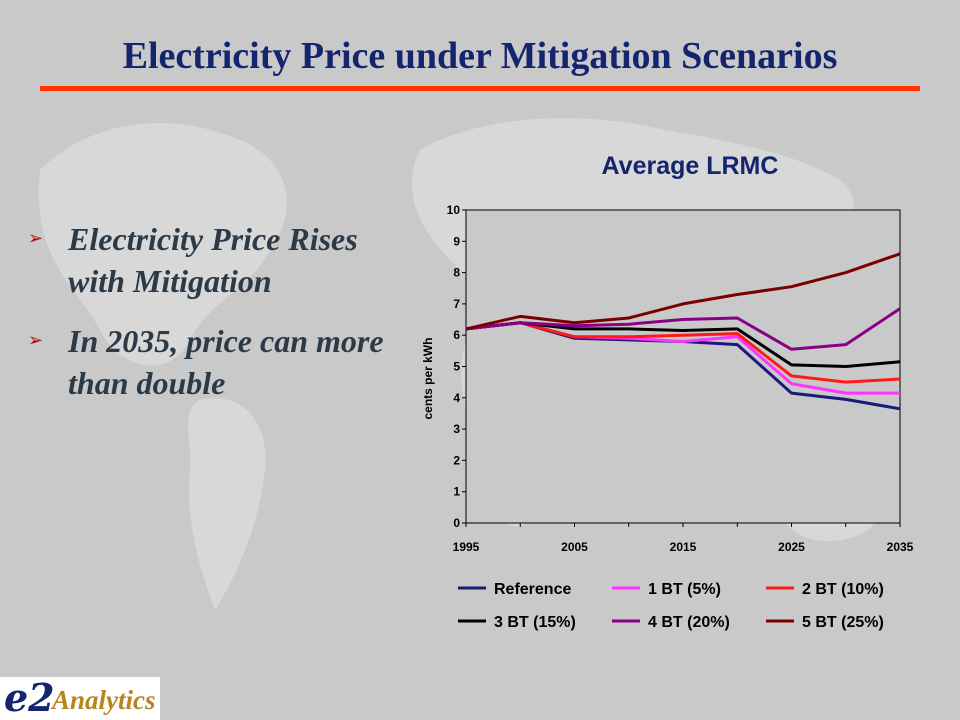  I want to click on legend-label: 2 BT (10%), so click(843, 589).